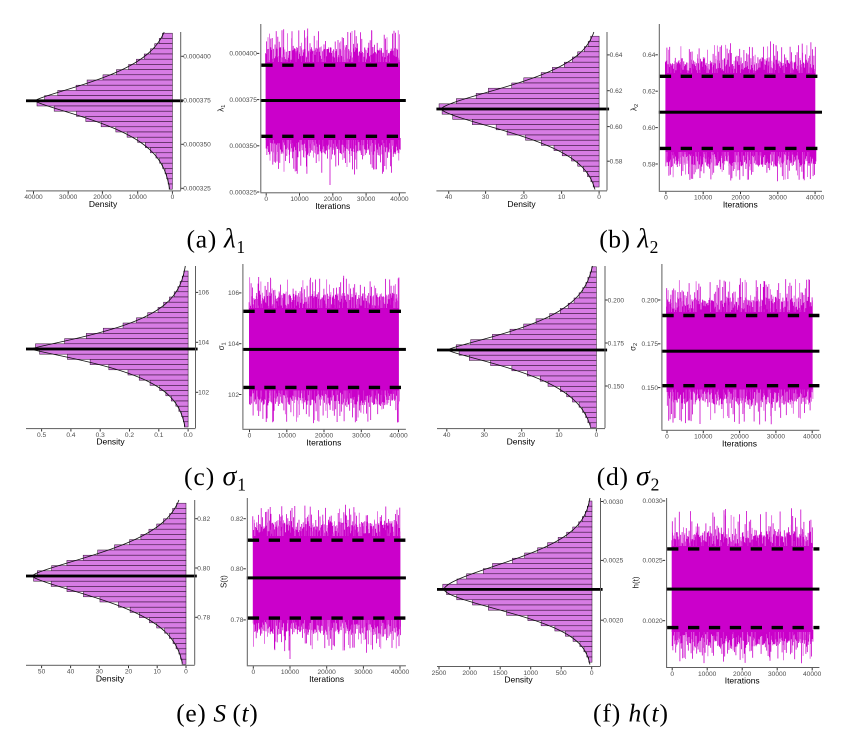  I want to click on svg-text: 0.175, so click(649, 344).